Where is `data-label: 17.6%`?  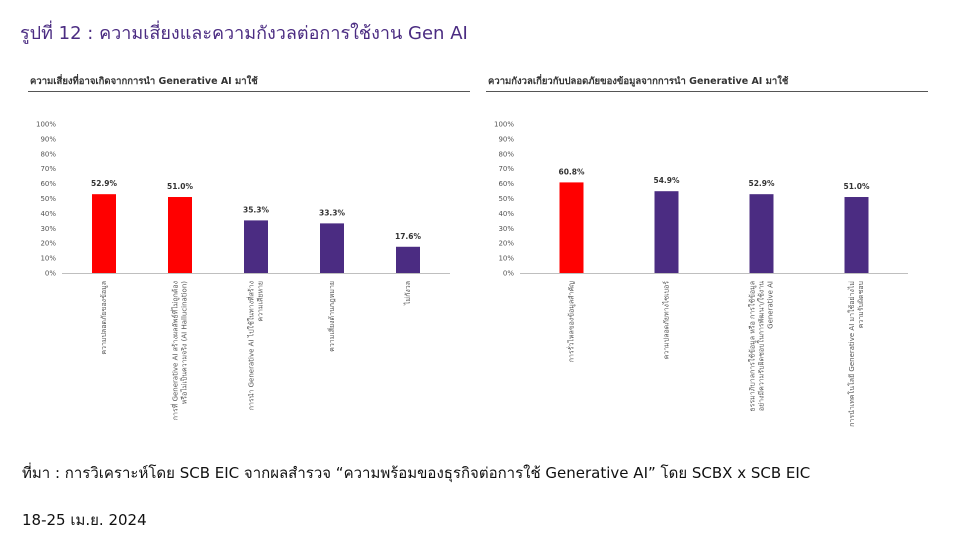 data-label: 17.6% is located at coordinates (408, 236).